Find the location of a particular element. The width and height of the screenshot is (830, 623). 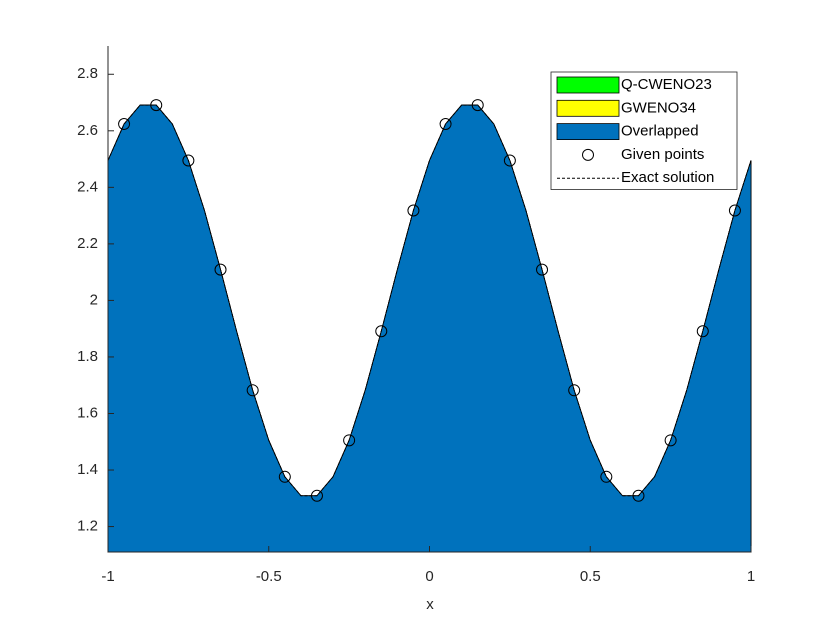

legend-label: Q-CWENO23 is located at coordinates (666, 84).